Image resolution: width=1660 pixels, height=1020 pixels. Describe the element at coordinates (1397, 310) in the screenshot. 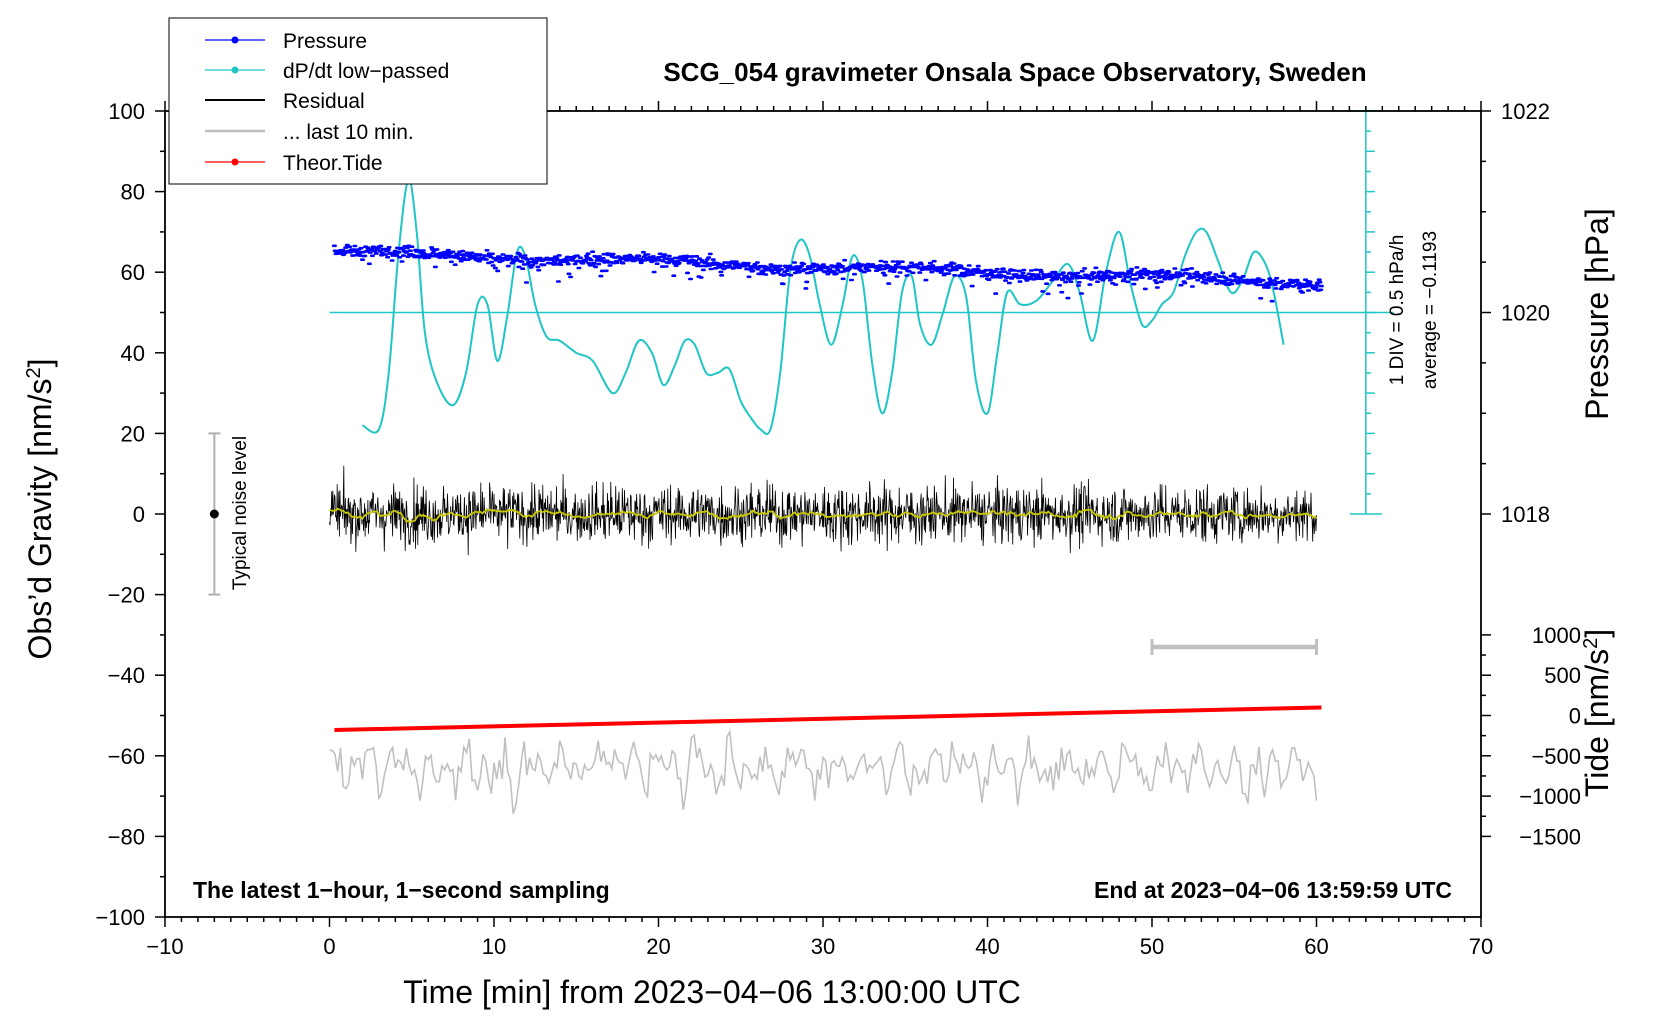

I see `dpdt-scale-label: 1 DIV = 0.5 hPa/h` at that location.